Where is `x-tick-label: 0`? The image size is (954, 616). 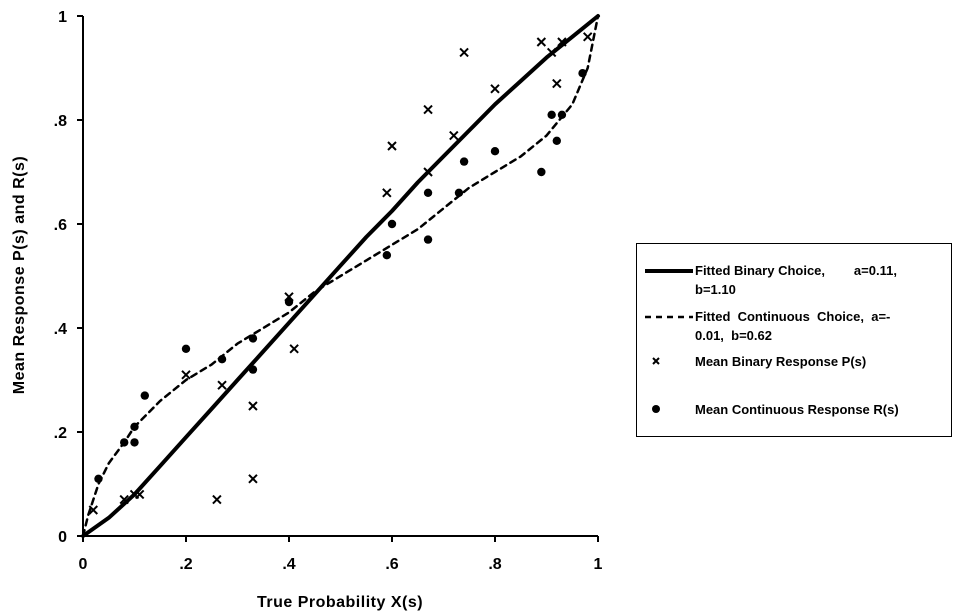 x-tick-label: 0 is located at coordinates (83, 564).